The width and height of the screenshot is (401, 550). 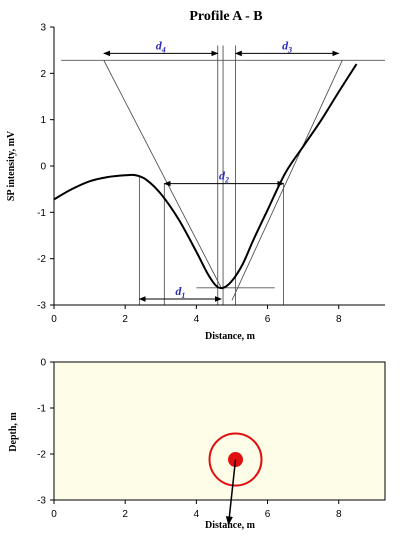 I want to click on x-axis-label: Distance, m, so click(x=230, y=336).